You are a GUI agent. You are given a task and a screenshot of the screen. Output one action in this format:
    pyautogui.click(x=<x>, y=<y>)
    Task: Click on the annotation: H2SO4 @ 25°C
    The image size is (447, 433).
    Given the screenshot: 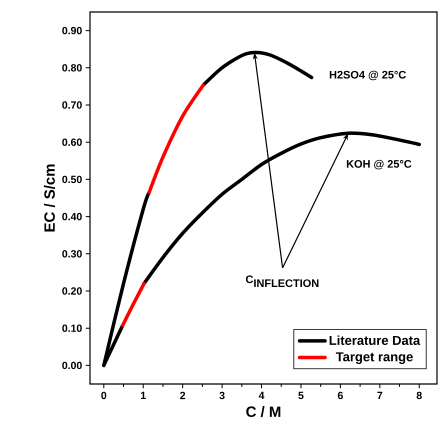 What is the action you would take?
    pyautogui.click(x=368, y=75)
    